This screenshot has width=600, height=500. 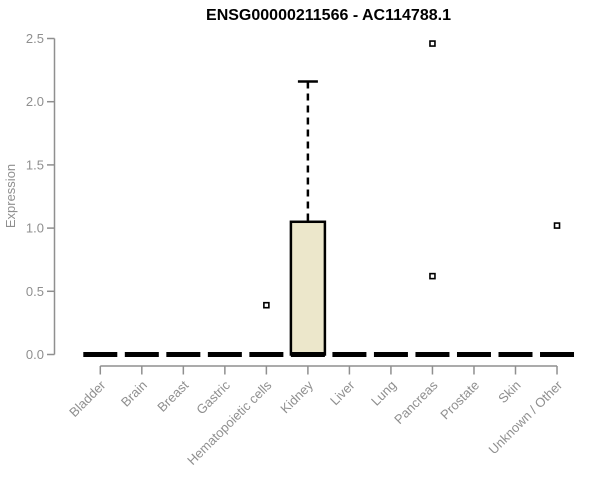 I want to click on iqr-box, so click(x=308, y=288).